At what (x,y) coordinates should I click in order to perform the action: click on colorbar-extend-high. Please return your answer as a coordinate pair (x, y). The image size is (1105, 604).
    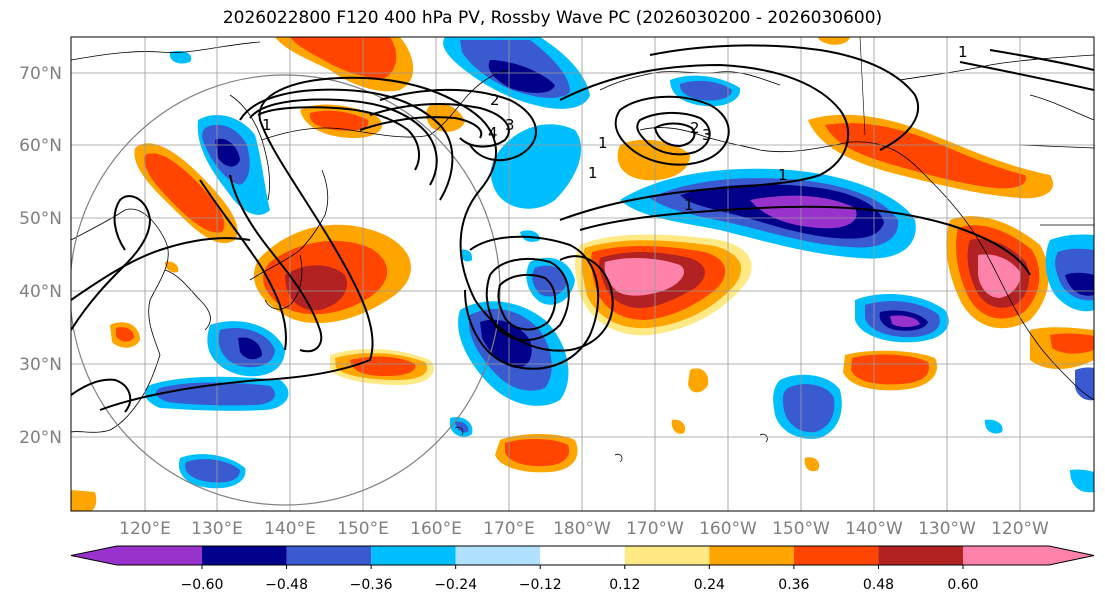
    Looking at the image, I should click on (1071, 555).